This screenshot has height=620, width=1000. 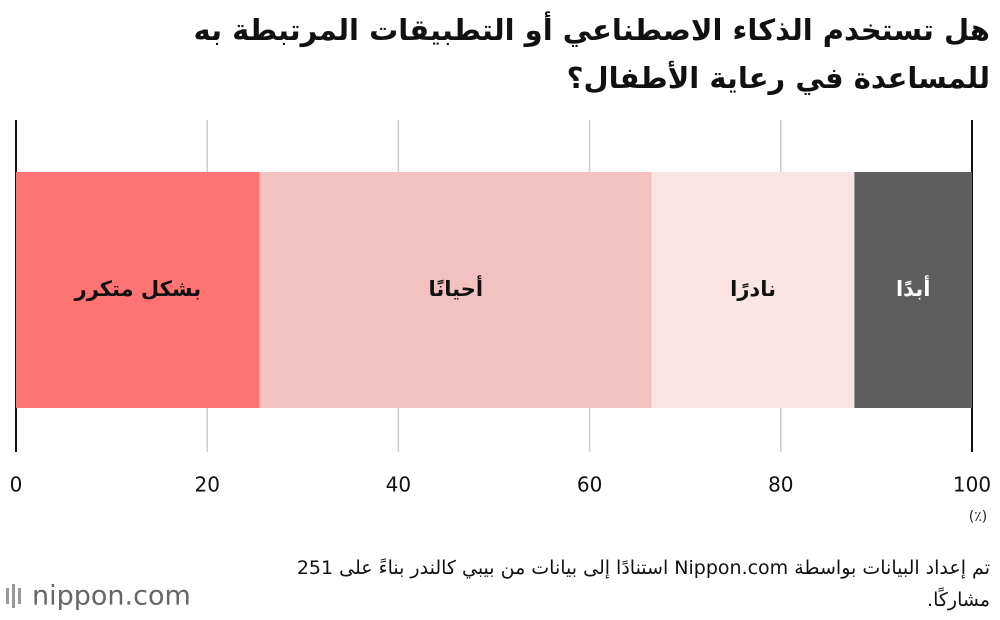 I want to click on segment-label: نادرًا, so click(x=753, y=289).